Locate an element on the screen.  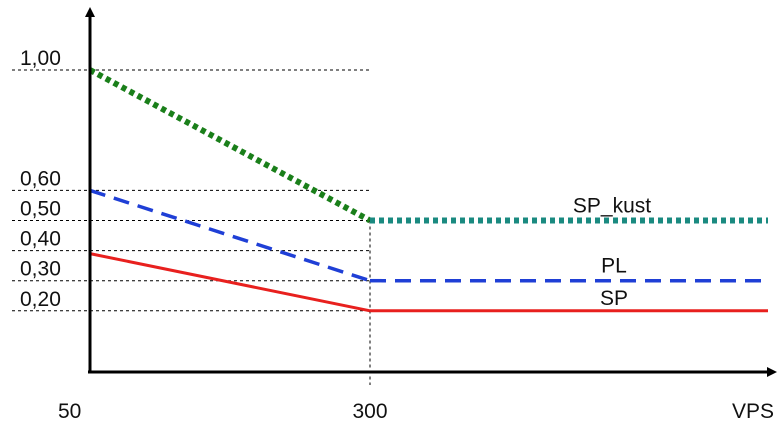
y-tick-label: 1,00 is located at coordinates (40, 58).